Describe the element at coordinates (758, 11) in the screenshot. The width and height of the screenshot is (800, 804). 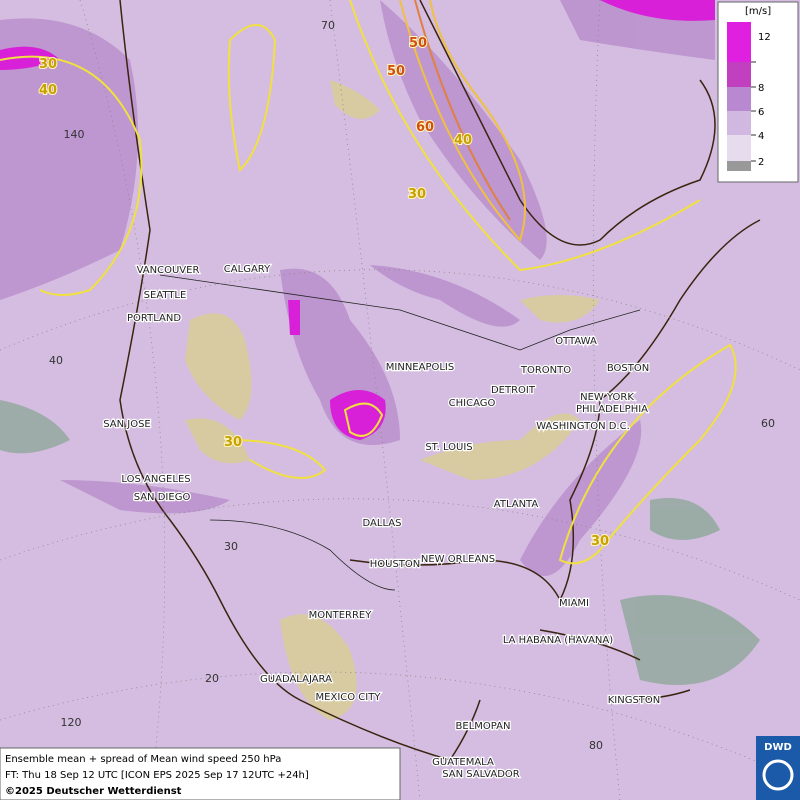
I see `legend-unit: [m/s]` at that location.